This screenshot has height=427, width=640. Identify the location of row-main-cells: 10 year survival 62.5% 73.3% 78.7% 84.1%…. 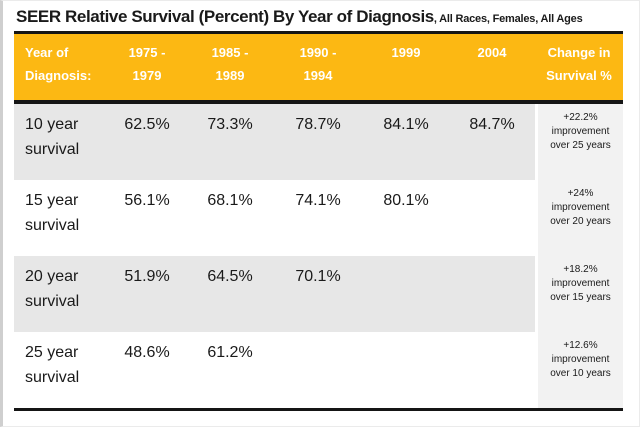
(274, 142).